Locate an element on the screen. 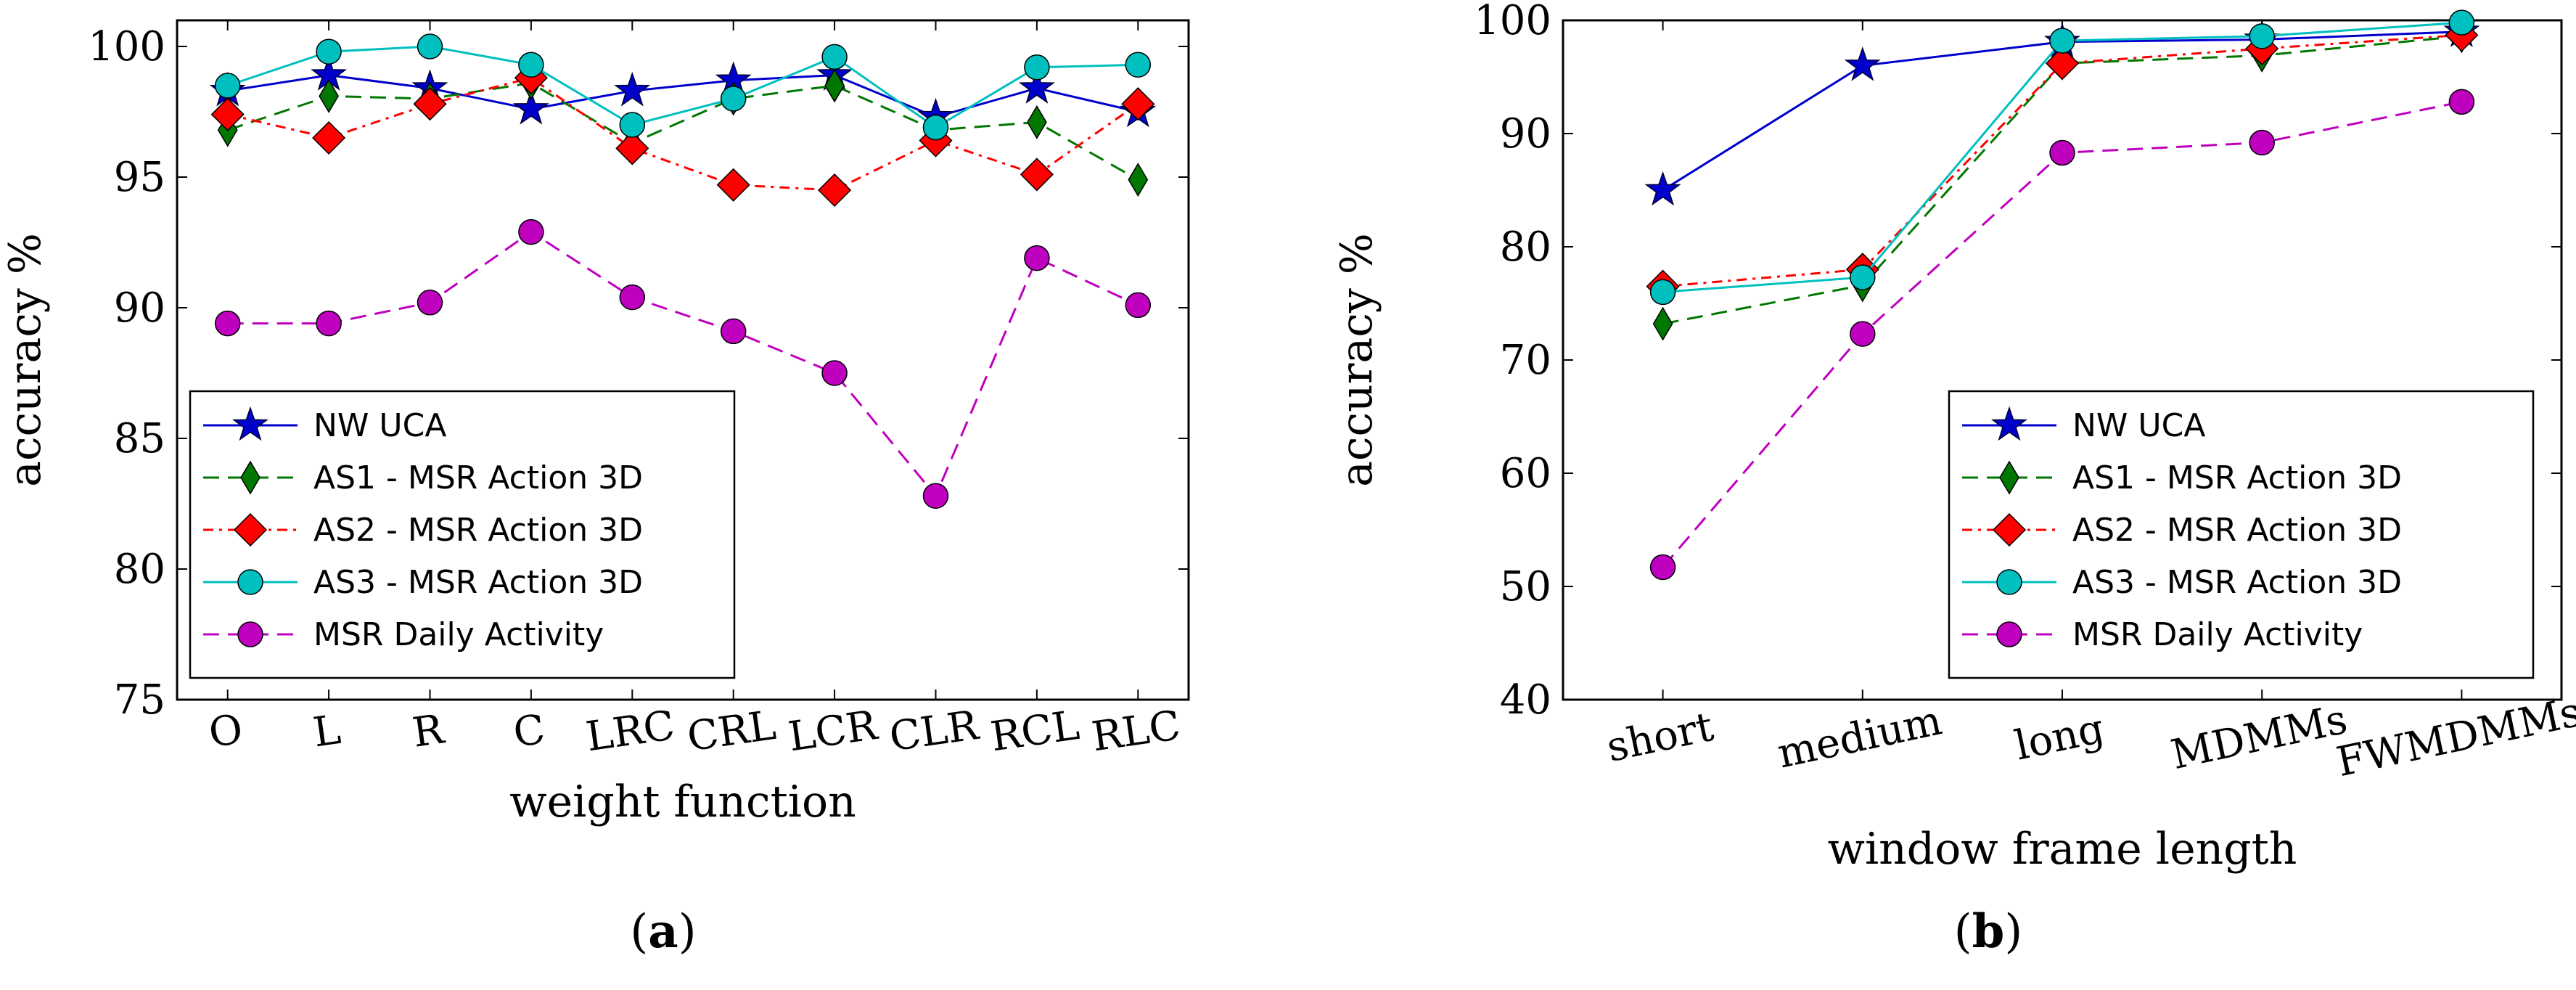  y-tick-label: 70 is located at coordinates (1525, 360).